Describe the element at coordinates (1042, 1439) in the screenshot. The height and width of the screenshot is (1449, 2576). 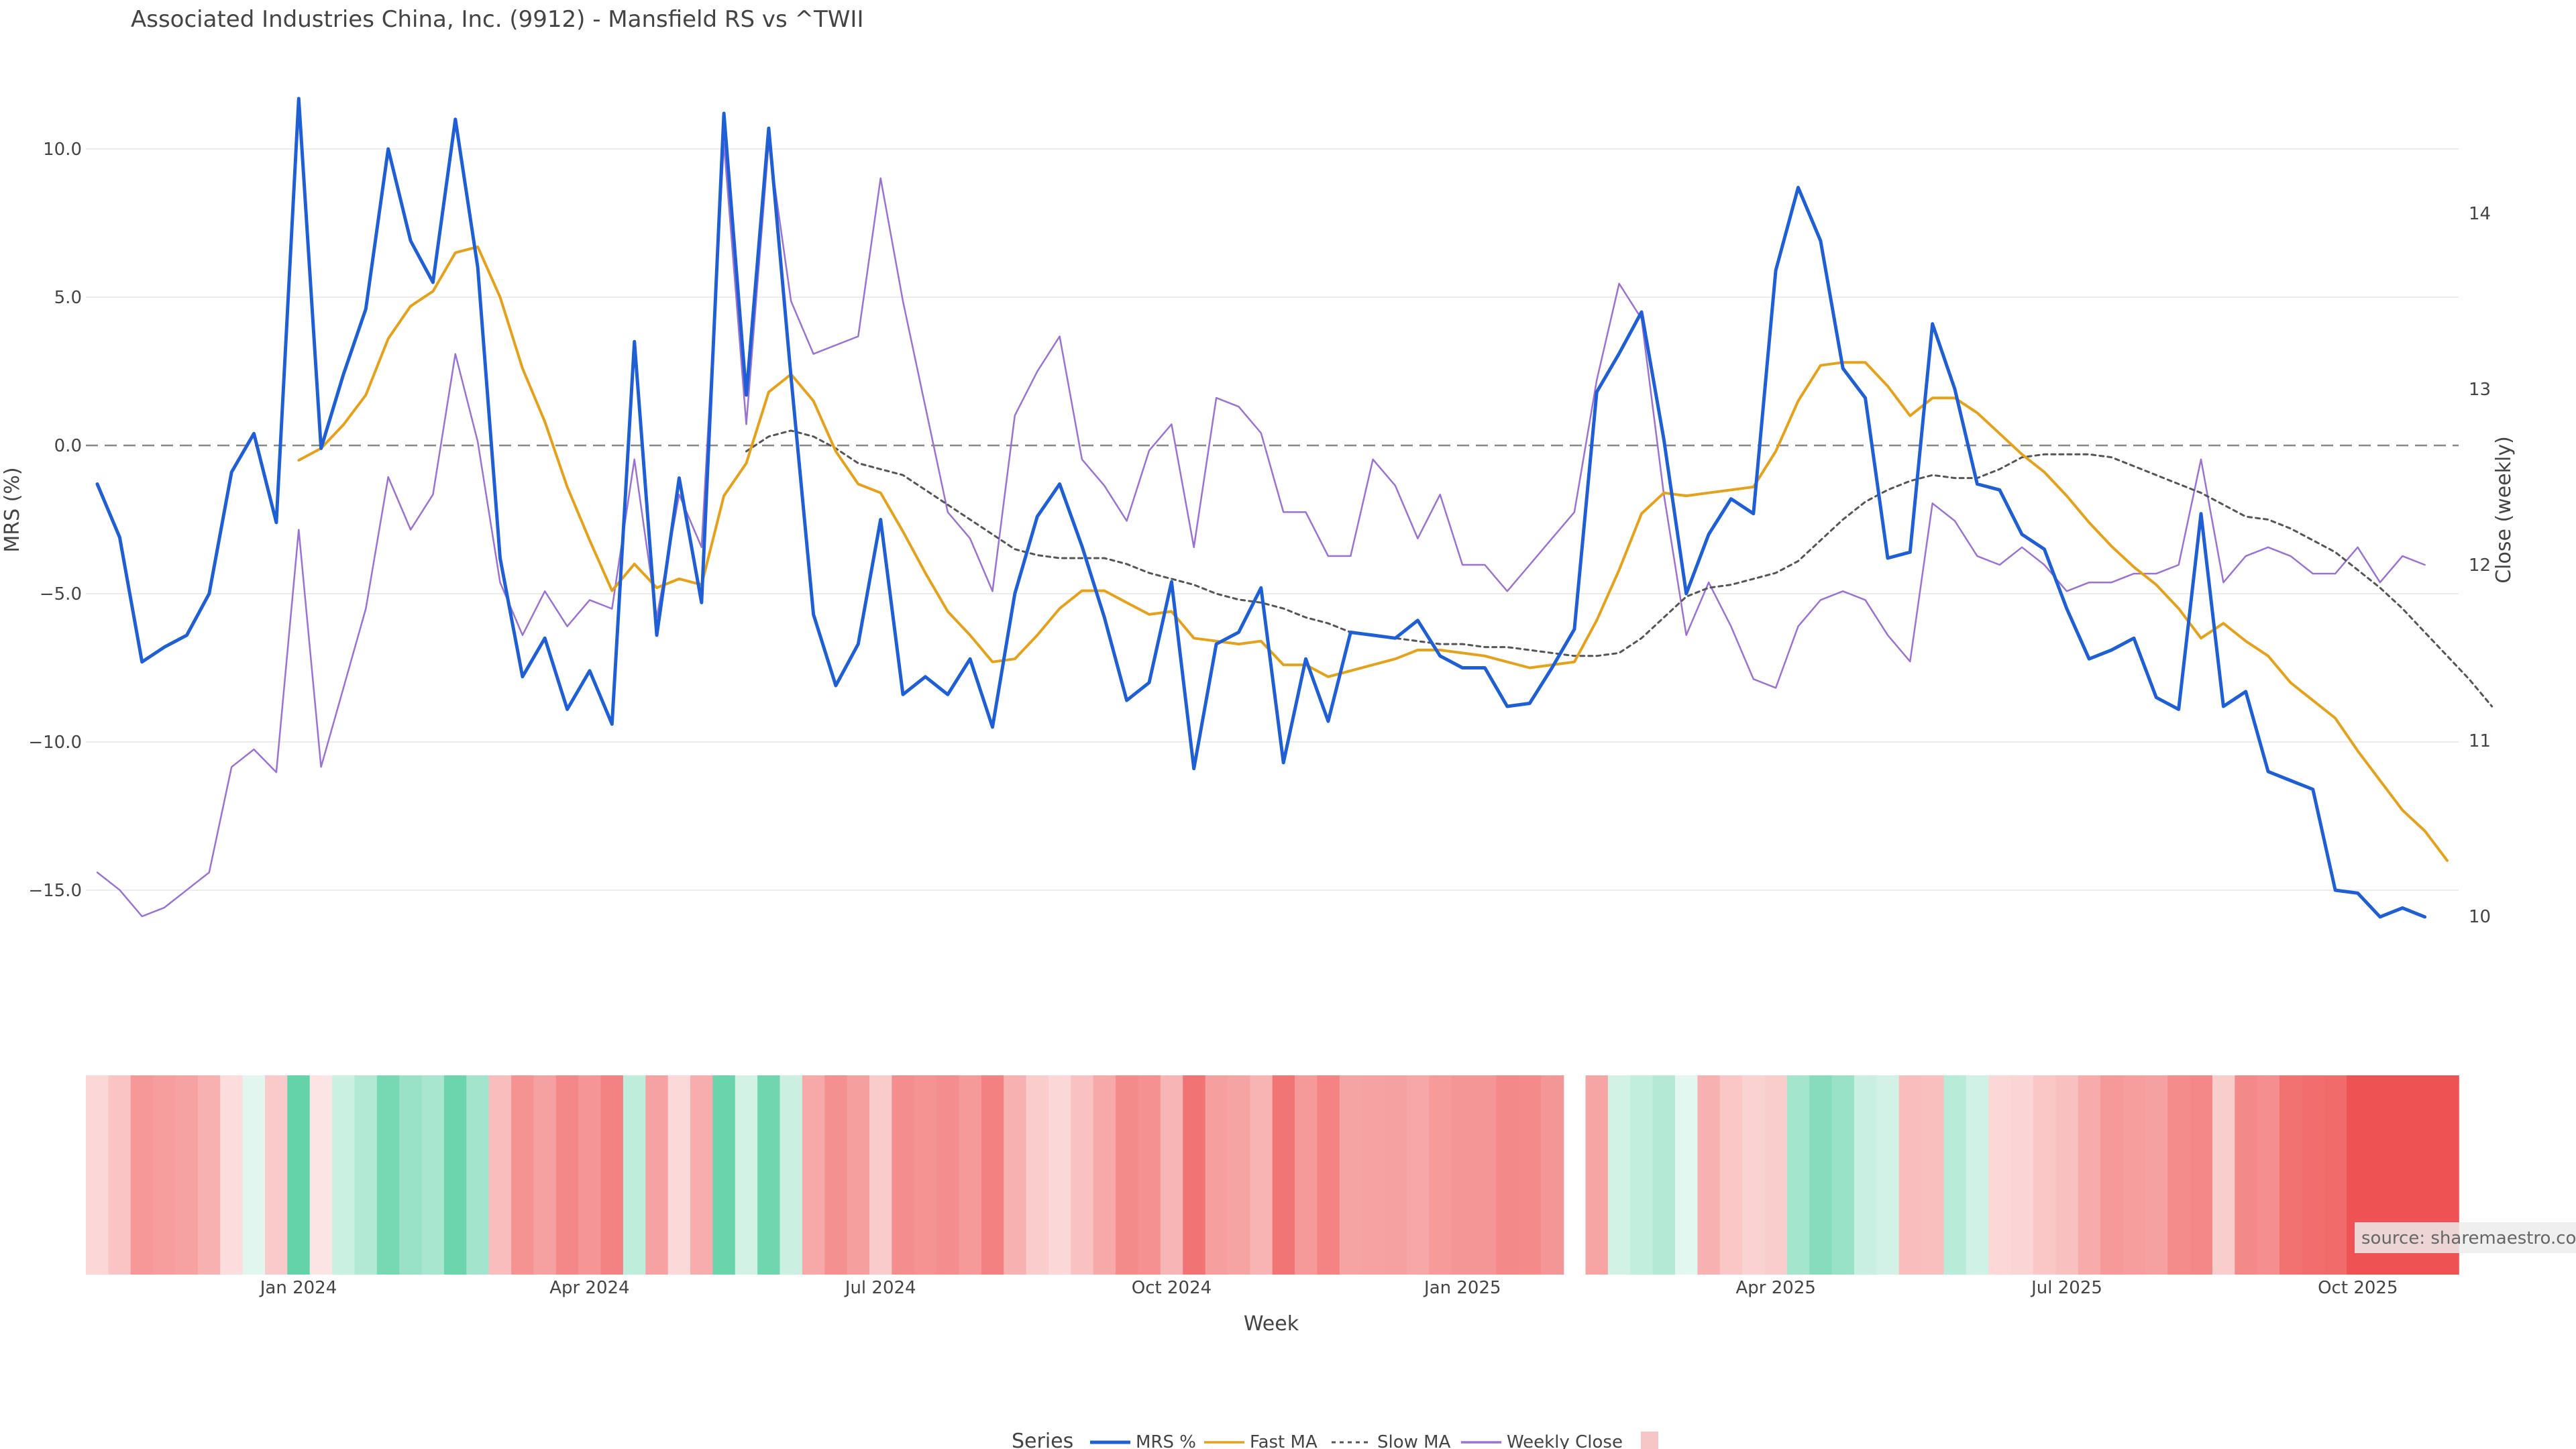
I see `legend-title: Series` at that location.